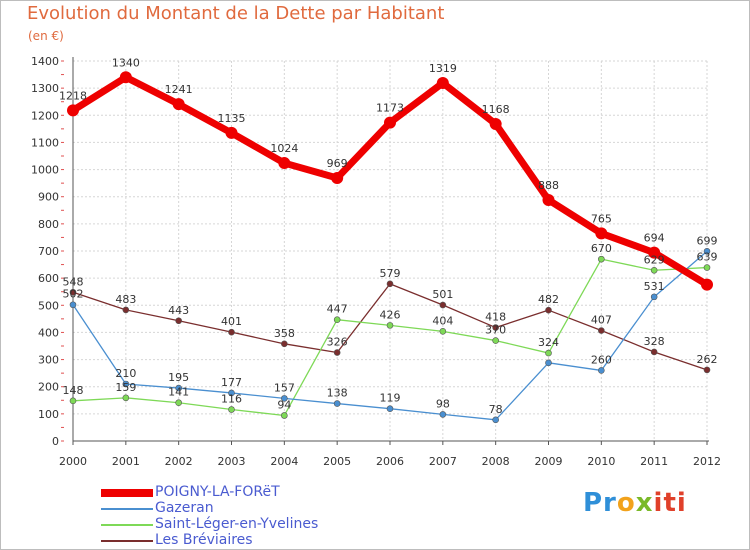 The height and width of the screenshot is (550, 750). What do you see at coordinates (55, 441) in the screenshot?
I see `y-tick-label: 0` at bounding box center [55, 441].